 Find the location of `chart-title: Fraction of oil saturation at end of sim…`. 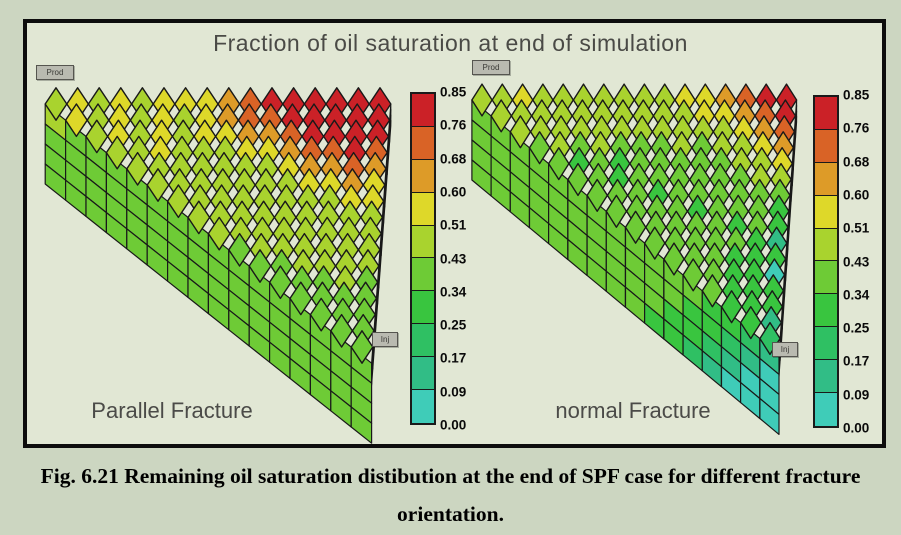

chart-title: Fraction of oil saturation at end of sim… is located at coordinates (450, 43).